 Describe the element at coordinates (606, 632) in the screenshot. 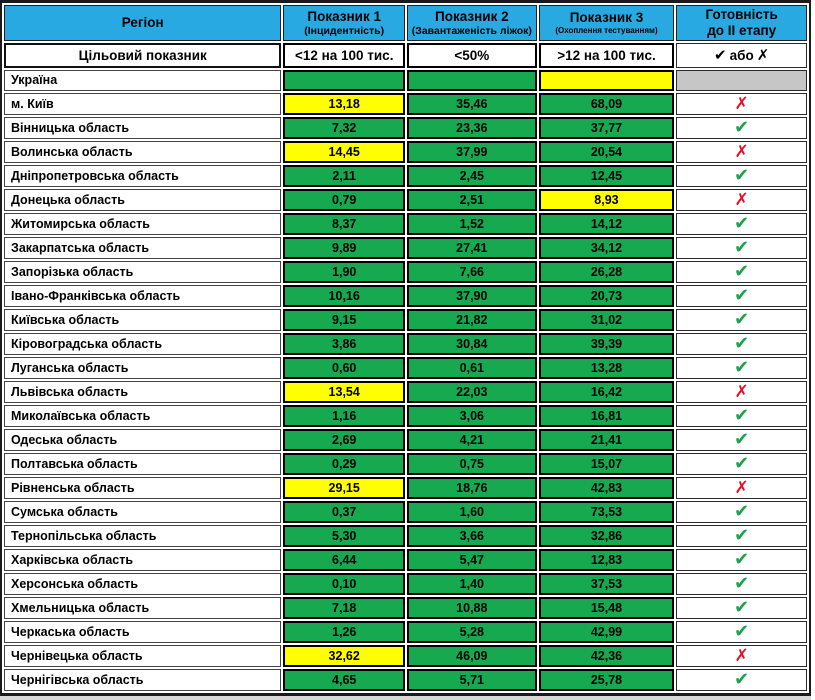

I see `indicator3-cell: 42,99` at that location.